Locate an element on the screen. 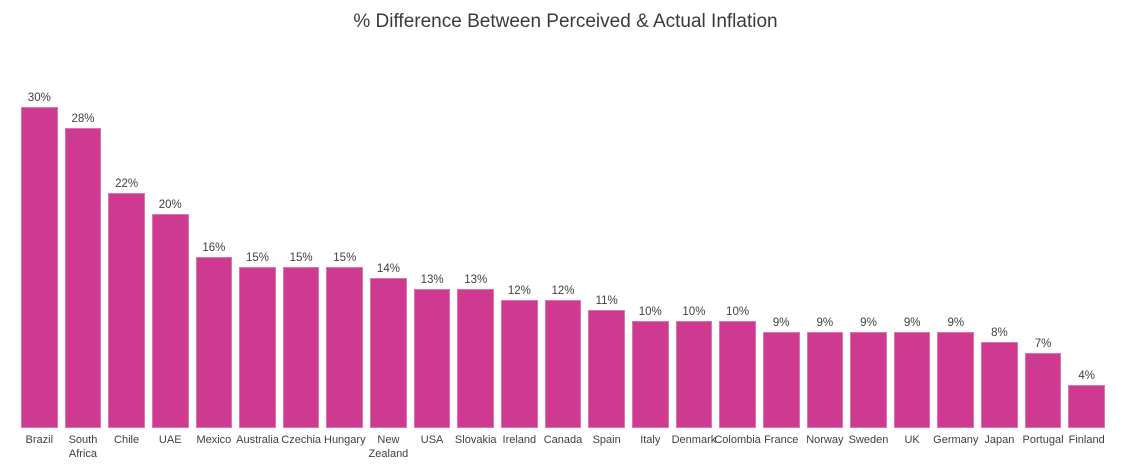 This screenshot has width=1131, height=472. category-label: Japan is located at coordinates (999, 440).